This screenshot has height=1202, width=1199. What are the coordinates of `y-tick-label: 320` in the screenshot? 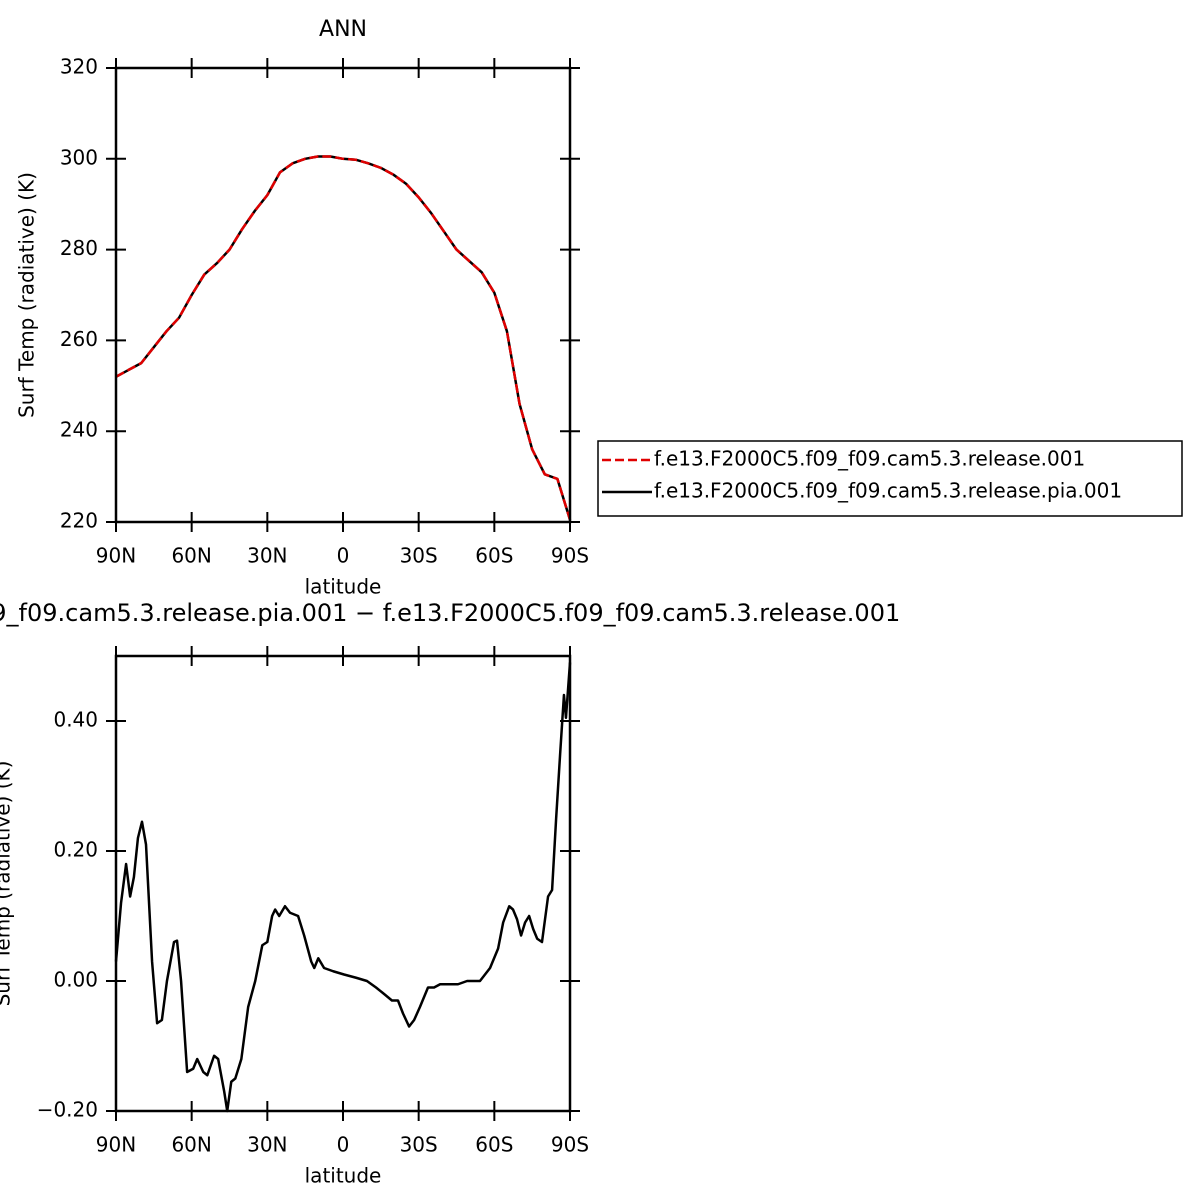 It's located at (79, 67).